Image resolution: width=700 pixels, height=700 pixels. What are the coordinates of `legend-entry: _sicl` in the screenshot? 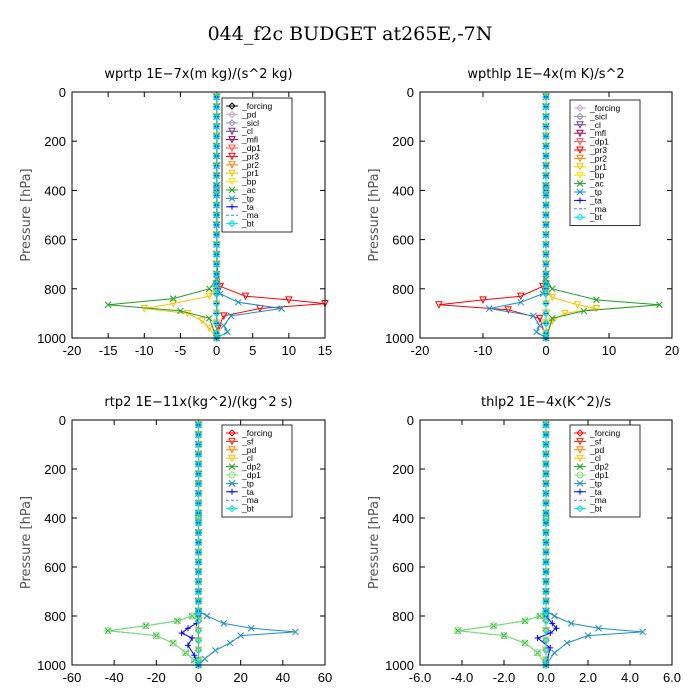 It's located at (250, 123).